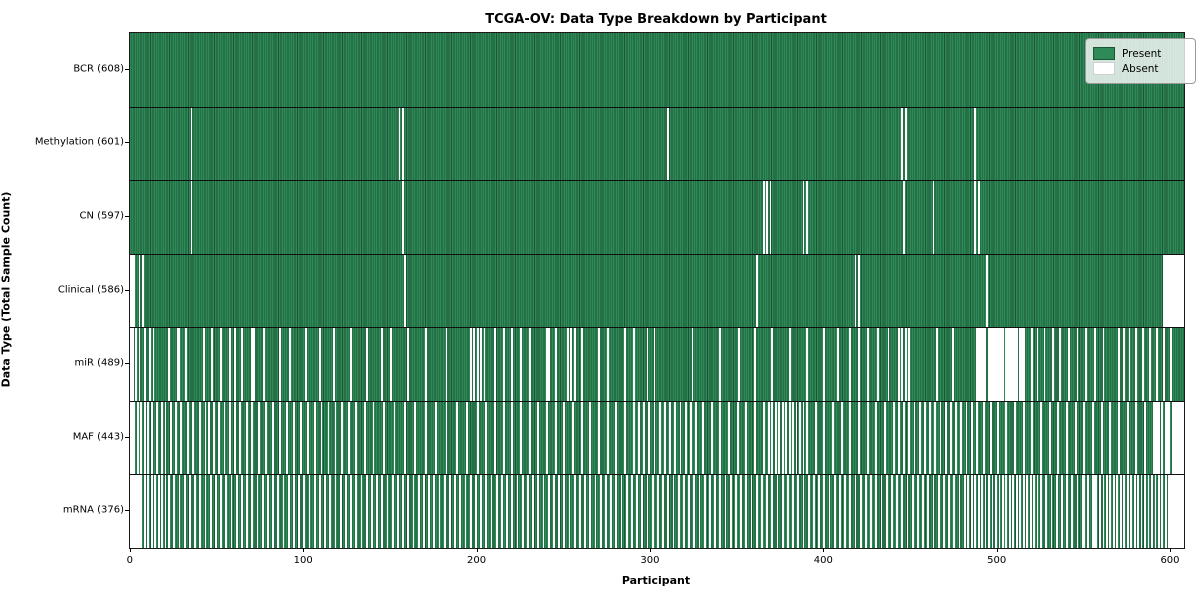 This screenshot has width=1200, height=600. Describe the element at coordinates (657, 217) in the screenshot. I see `row-band-cn` at that location.